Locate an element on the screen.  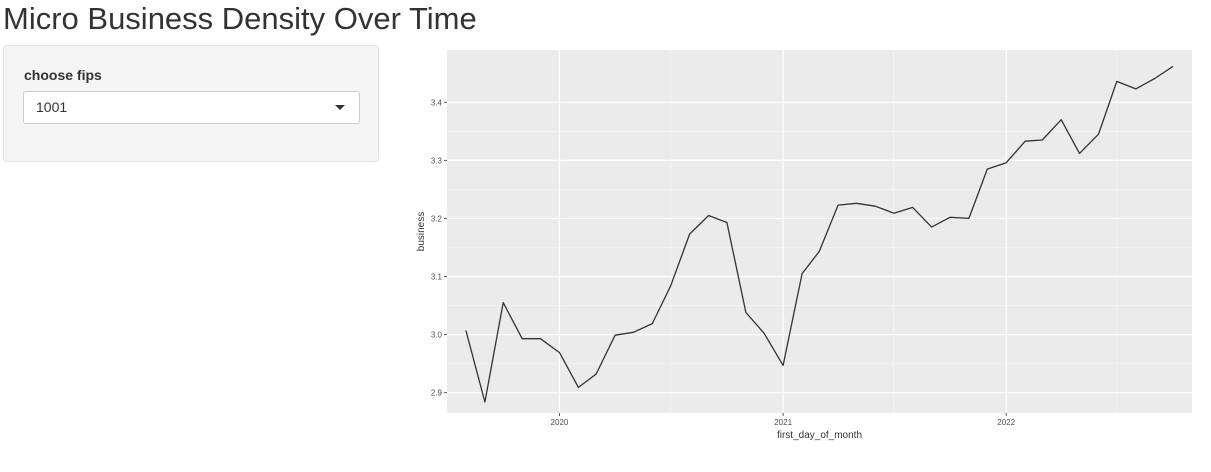
y-tick-label: 3.1 is located at coordinates (437, 277).